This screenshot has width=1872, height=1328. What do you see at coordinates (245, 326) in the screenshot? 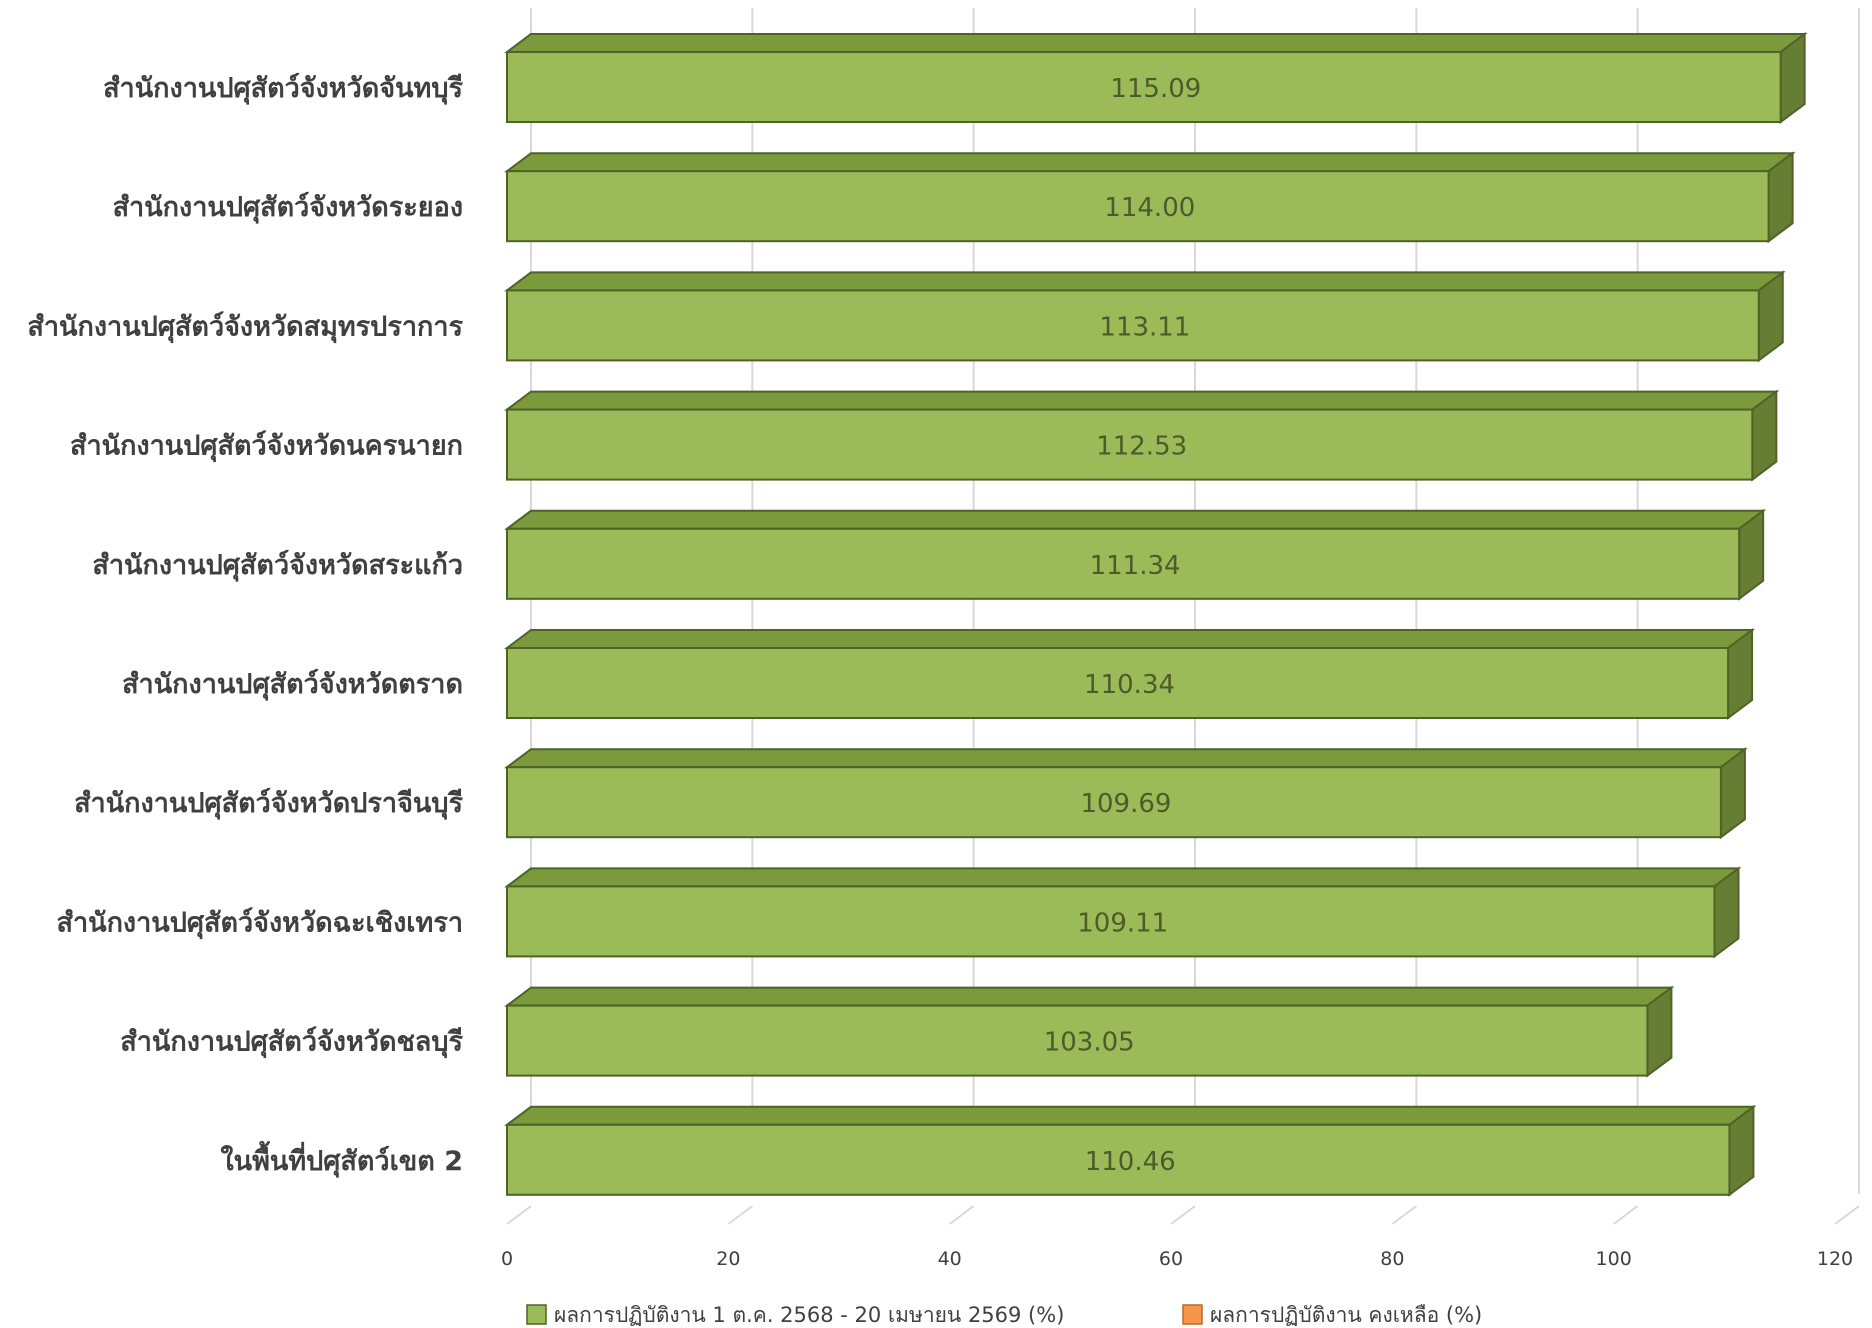
I see `category-label: สำนักงานปศุสัตว์จังหวัดสมุทรปราการ` at bounding box center [245, 326].